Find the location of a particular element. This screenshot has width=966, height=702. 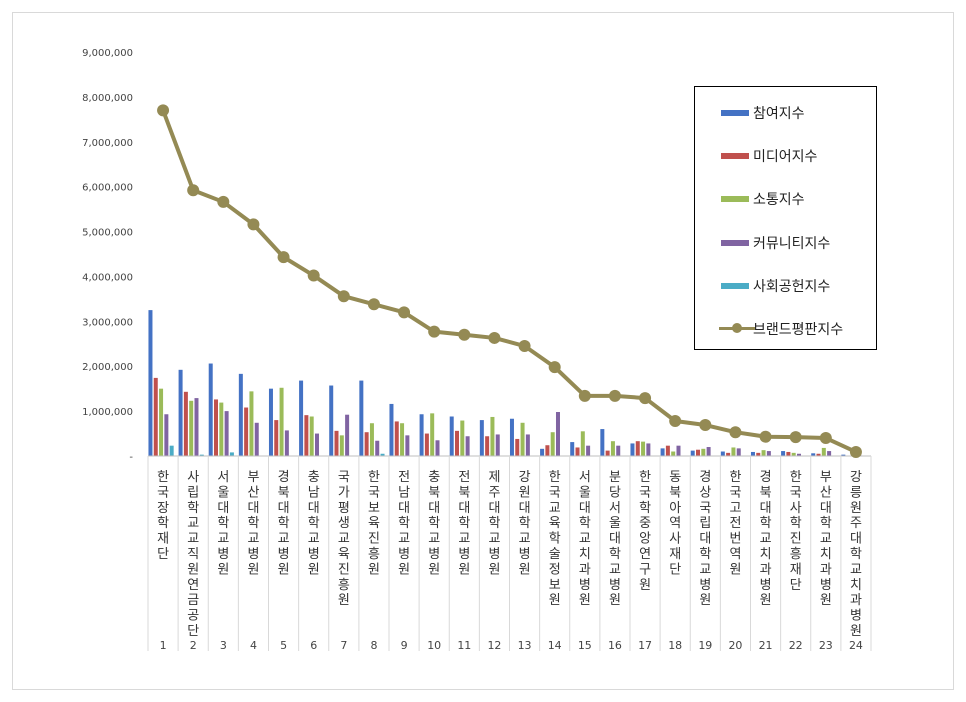

legend-item-social-contribution: 사회공헌지수 is located at coordinates (785, 285).